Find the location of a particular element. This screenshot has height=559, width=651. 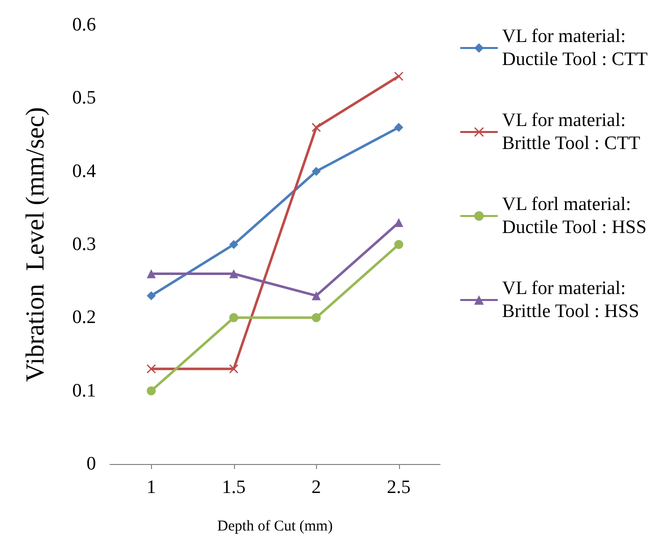

x-tick-label: 1.5 is located at coordinates (234, 487).